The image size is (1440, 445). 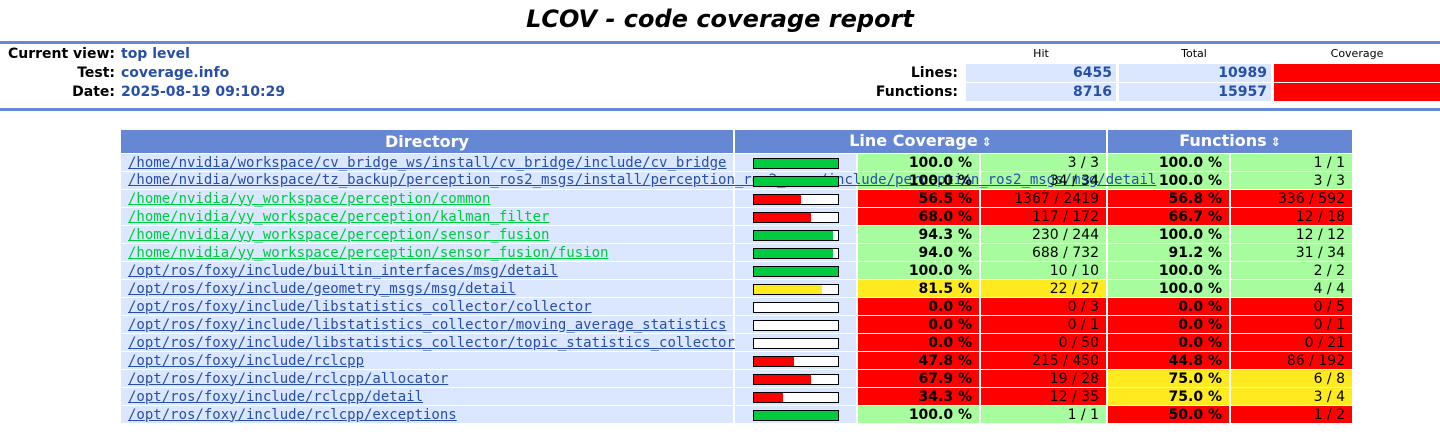 I want to click on summary-functions-total: 15957, so click(x=1195, y=92).